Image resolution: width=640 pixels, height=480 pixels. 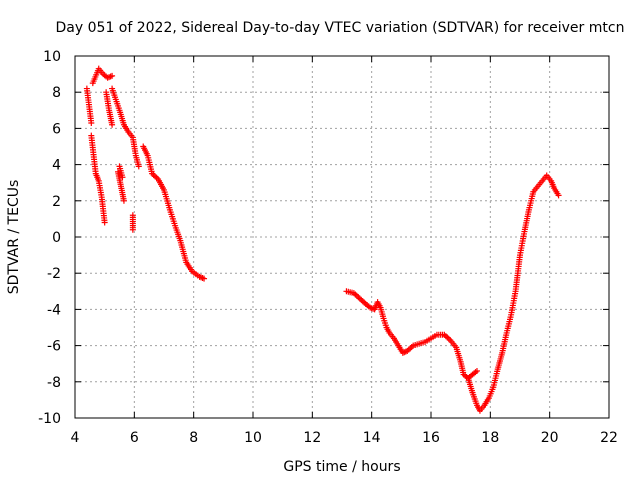 What do you see at coordinates (115, 134) in the screenshot?
I see `series-early-branch-b` at bounding box center [115, 134].